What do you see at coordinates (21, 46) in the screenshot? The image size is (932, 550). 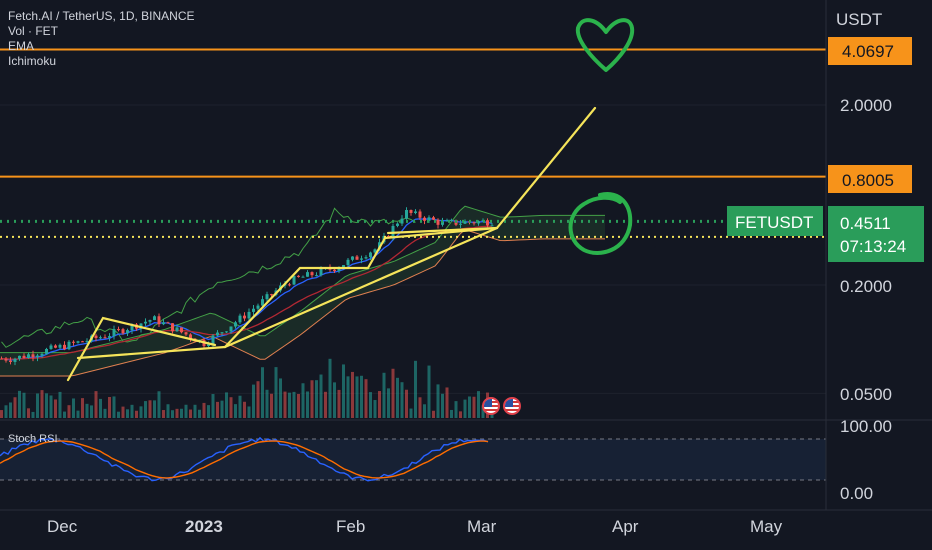 I see `indicator-ema: EMA` at bounding box center [21, 46].